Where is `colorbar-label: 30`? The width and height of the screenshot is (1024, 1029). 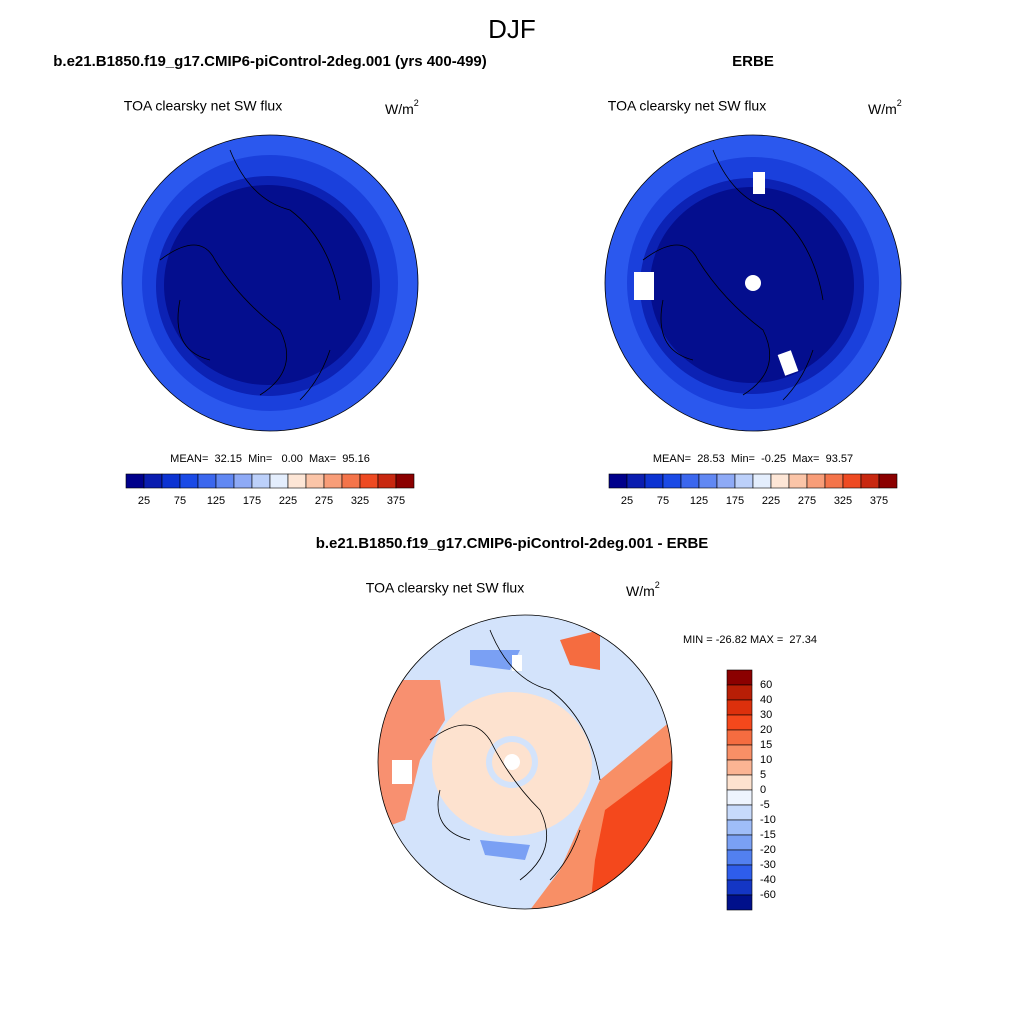 colorbar-label: 30 is located at coordinates (766, 715).